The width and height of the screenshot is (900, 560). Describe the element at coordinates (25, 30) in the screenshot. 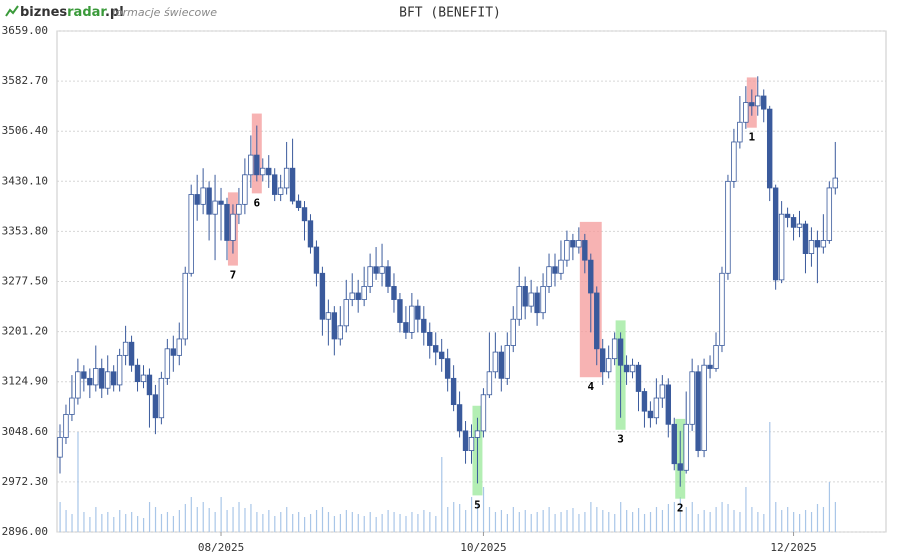

I see `y-tick-label: 3659.00` at that location.